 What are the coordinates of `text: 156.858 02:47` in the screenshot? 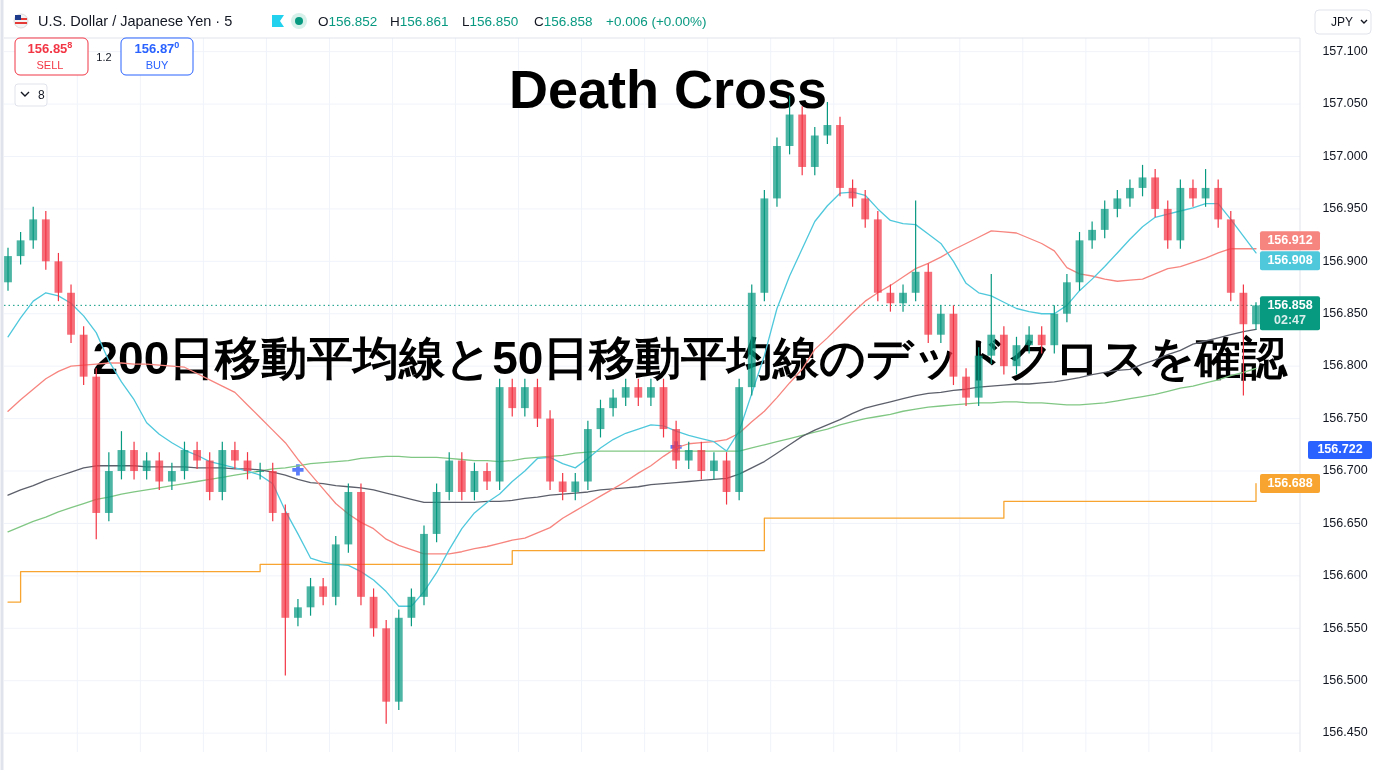 It's located at (1290, 313).